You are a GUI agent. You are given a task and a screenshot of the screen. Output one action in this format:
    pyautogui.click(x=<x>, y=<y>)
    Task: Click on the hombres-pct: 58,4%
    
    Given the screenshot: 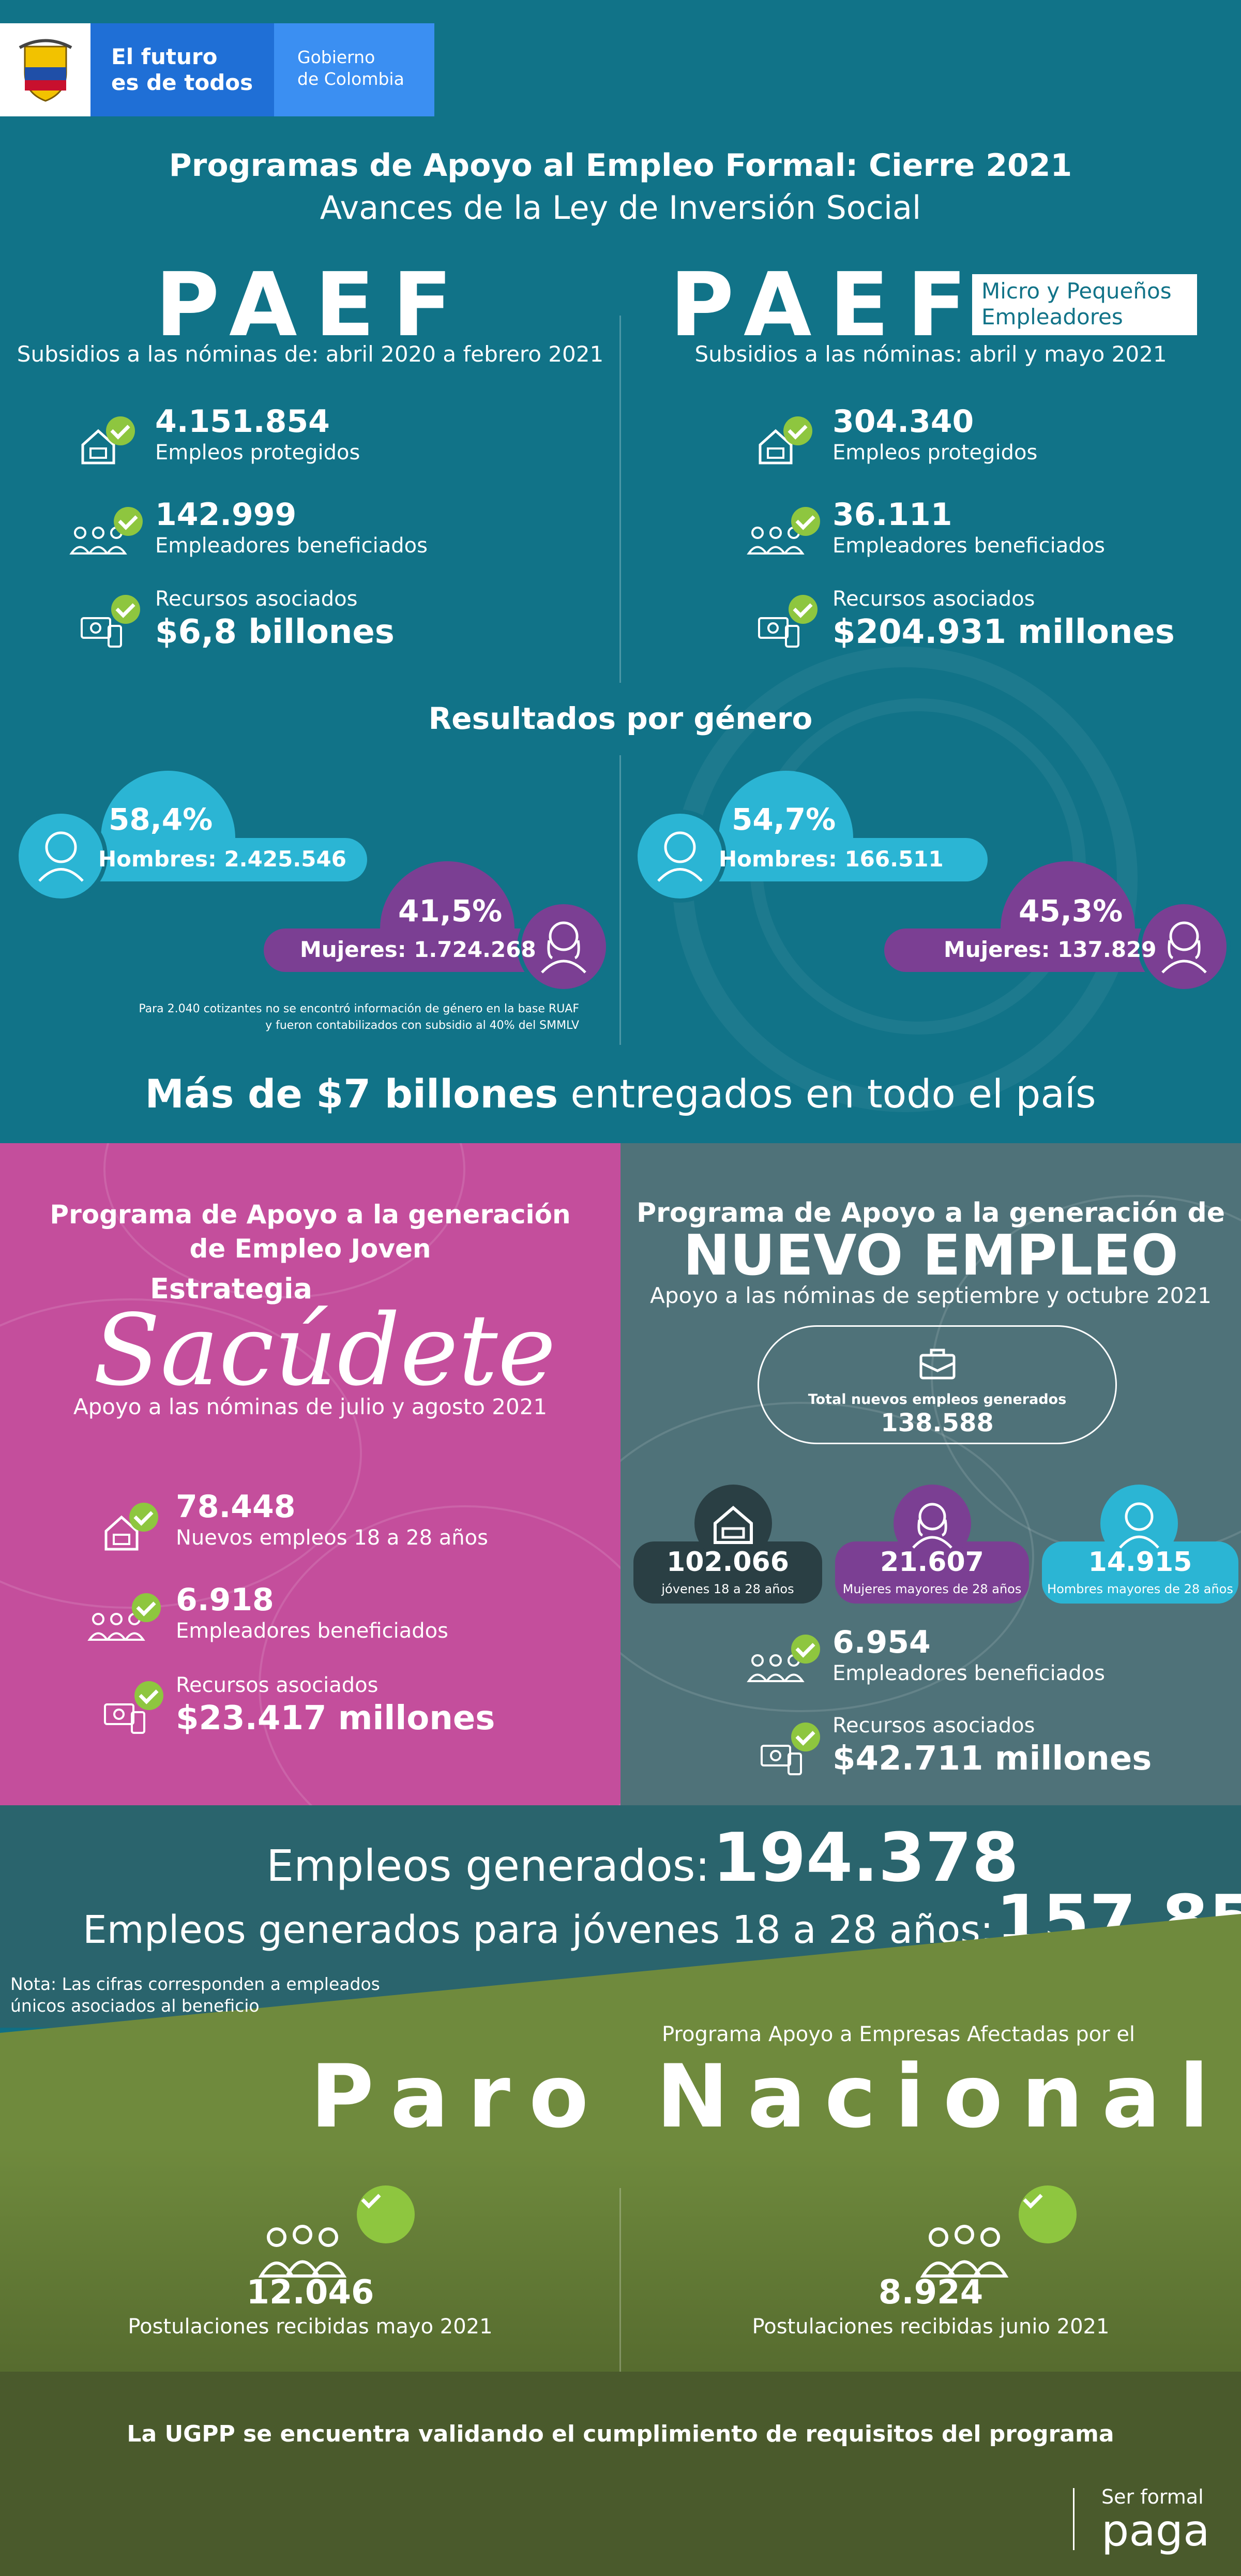 What is the action you would take?
    pyautogui.click(x=161, y=819)
    